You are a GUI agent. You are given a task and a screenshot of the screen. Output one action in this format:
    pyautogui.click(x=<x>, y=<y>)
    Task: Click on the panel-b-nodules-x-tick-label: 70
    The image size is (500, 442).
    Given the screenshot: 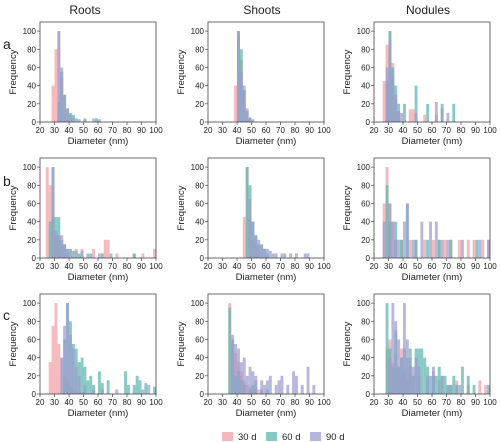 What is the action you would take?
    pyautogui.click(x=446, y=266)
    